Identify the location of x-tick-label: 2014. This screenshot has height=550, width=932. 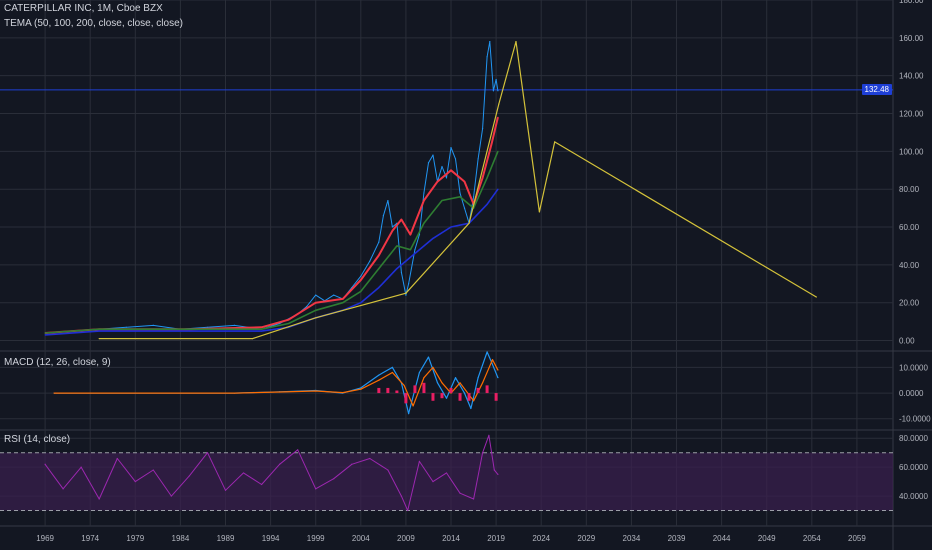
(451, 538).